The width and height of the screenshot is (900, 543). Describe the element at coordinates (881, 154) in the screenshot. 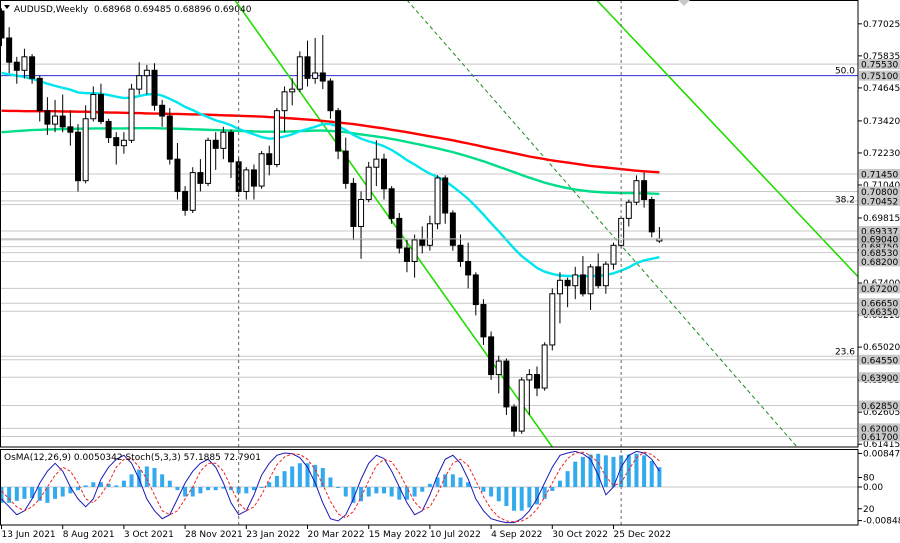

I see `price-tick-label: 0.72230` at that location.